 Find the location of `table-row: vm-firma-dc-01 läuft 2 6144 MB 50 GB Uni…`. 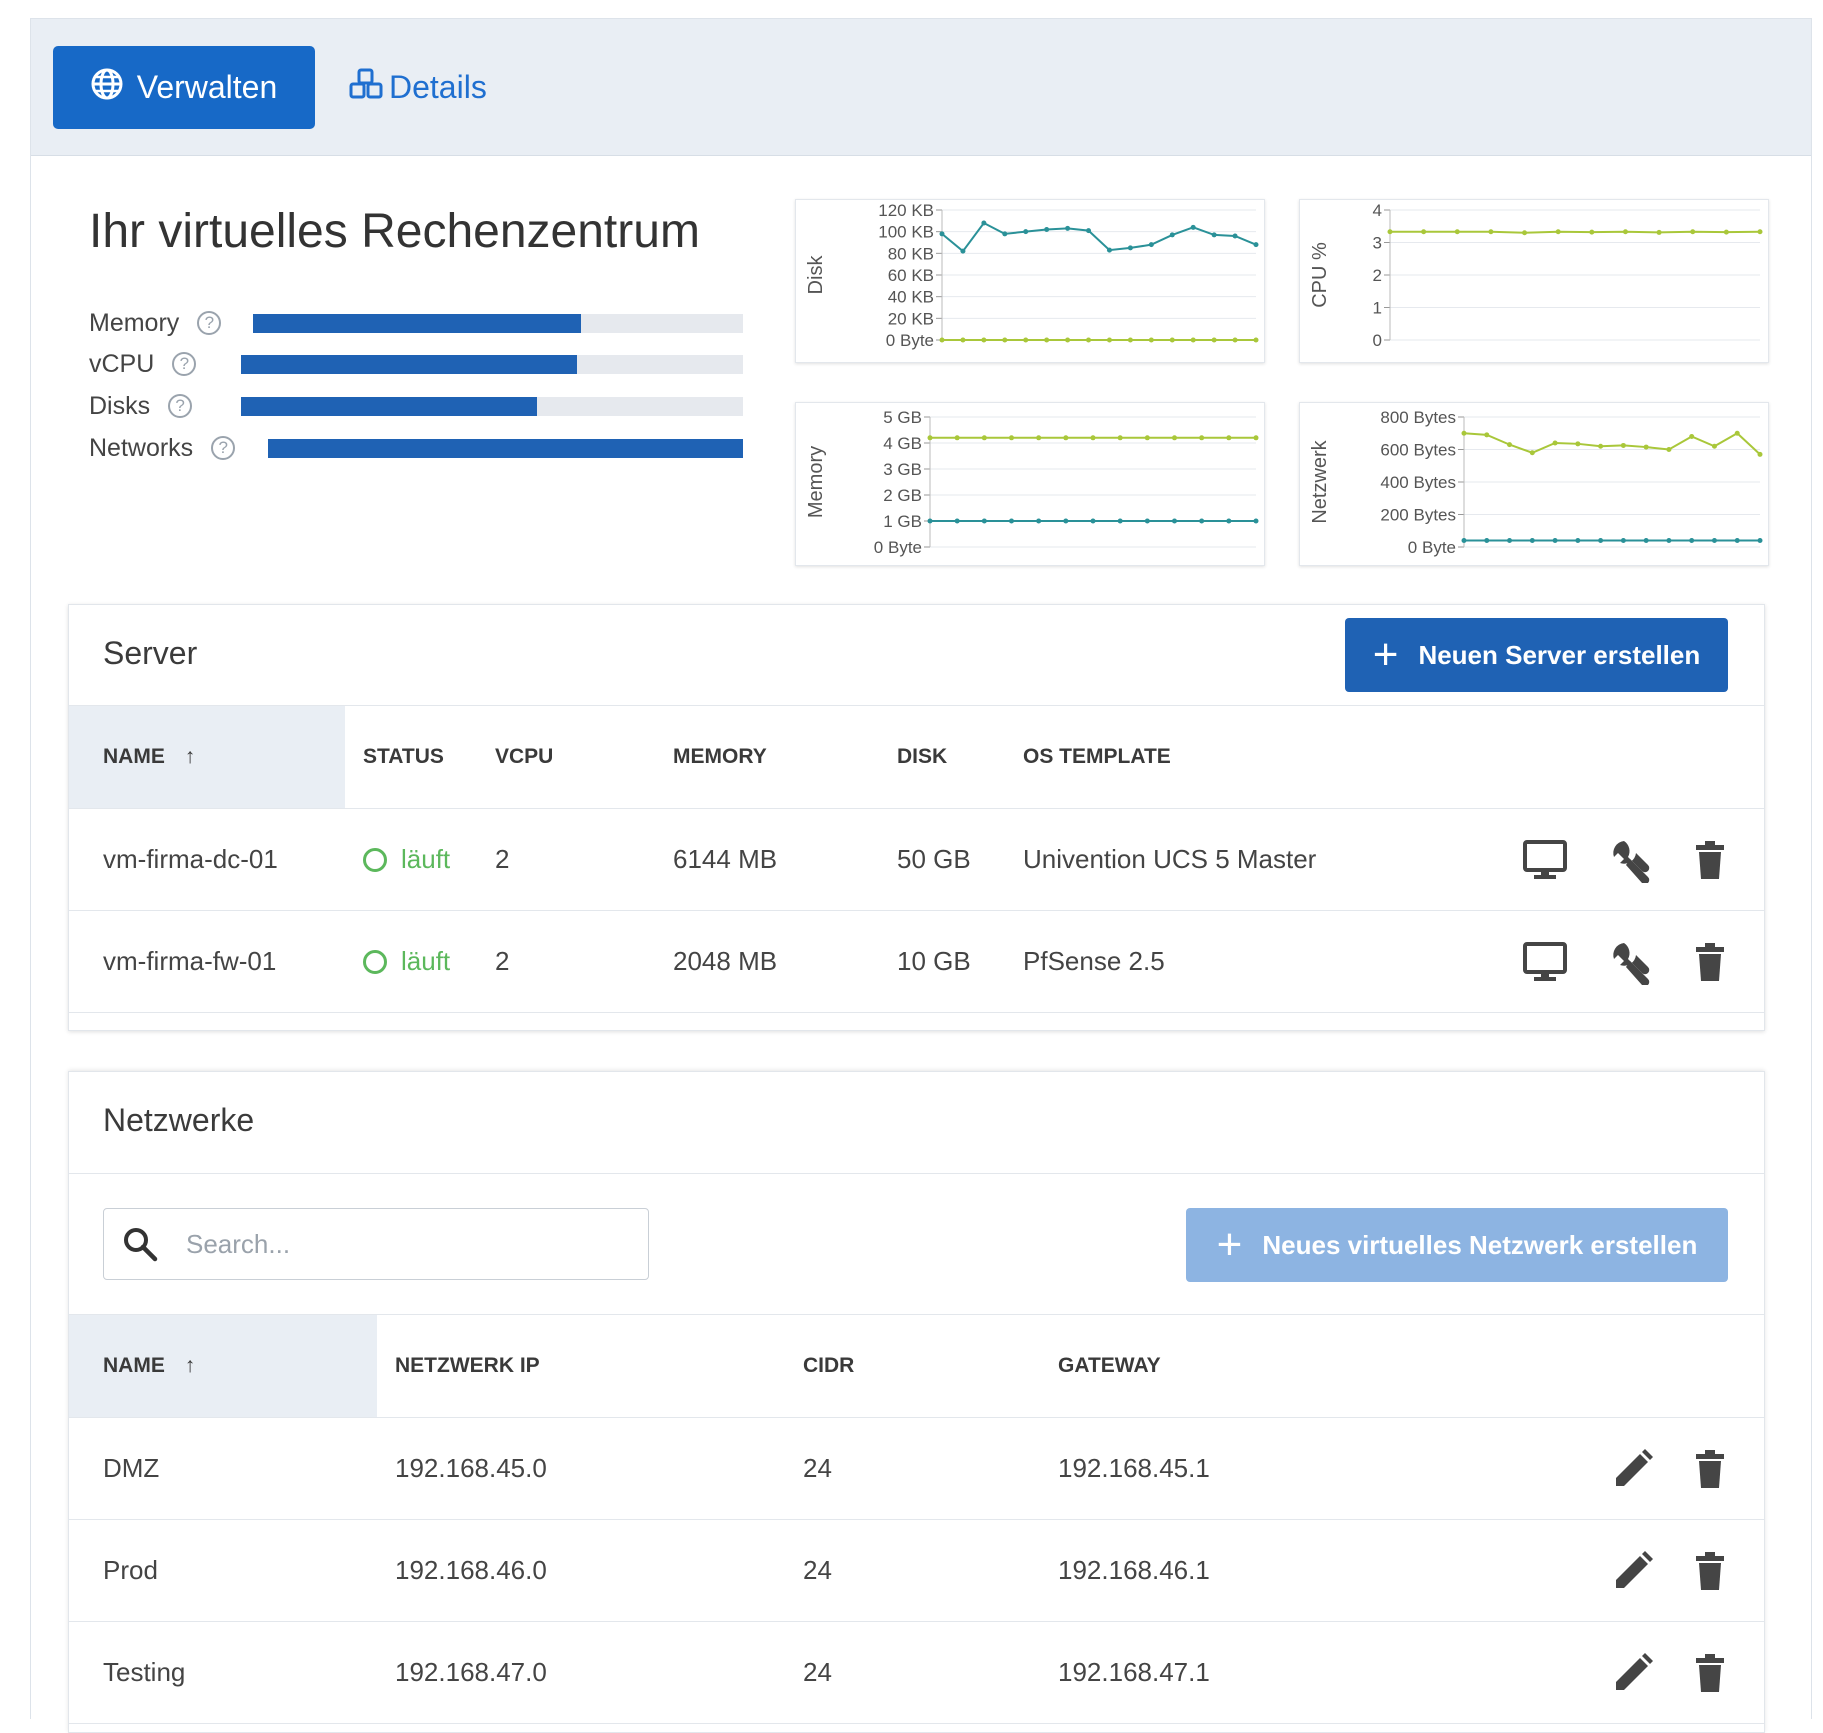

table-row: vm-firma-dc-01 läuft 2 6144 MB 50 GB Uni… is located at coordinates (916, 859).